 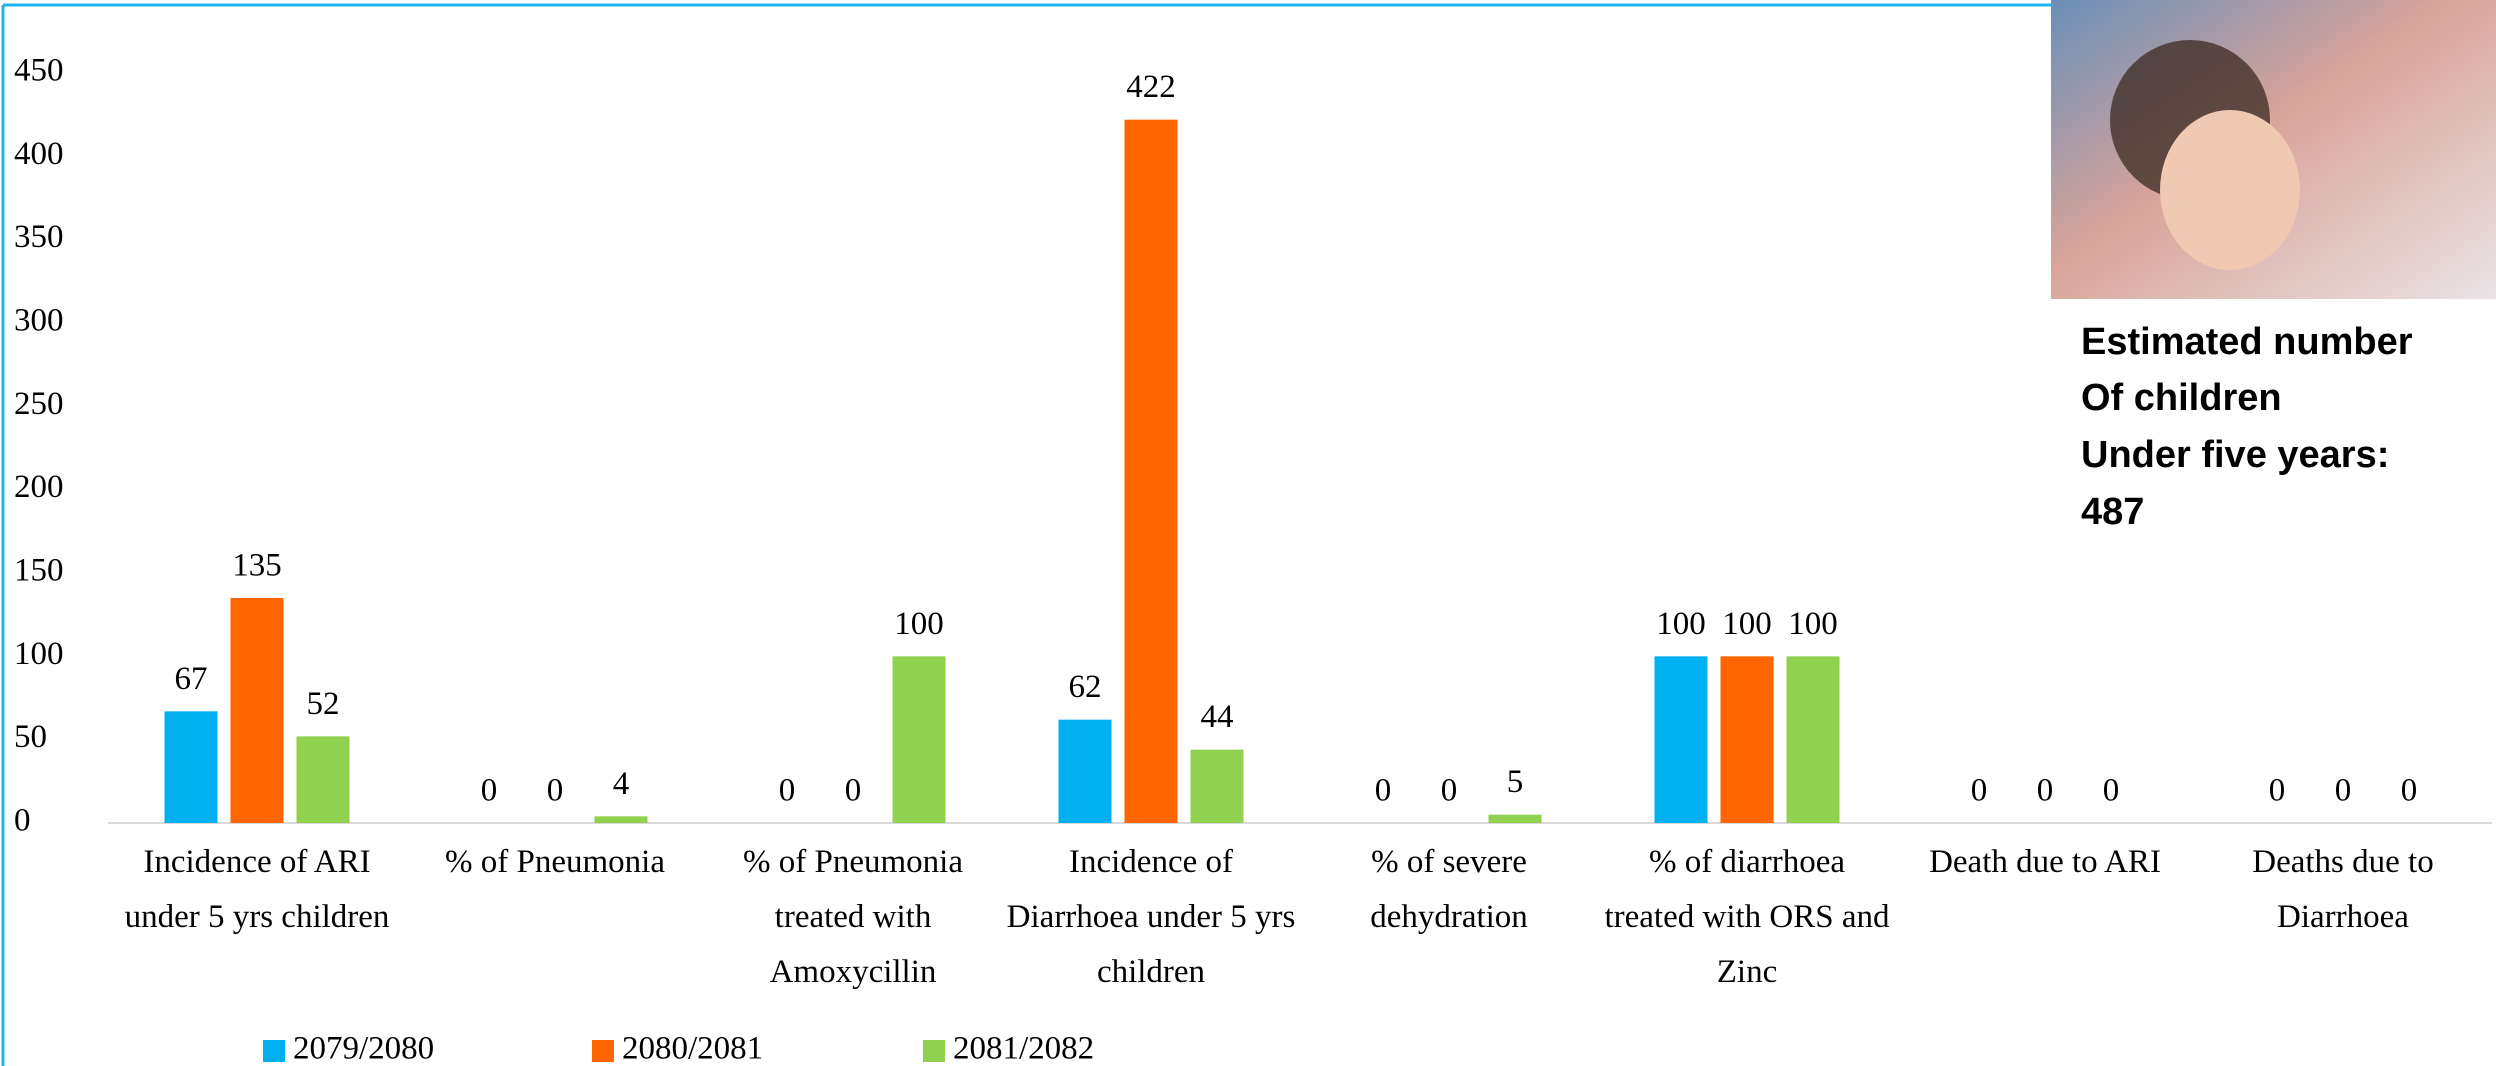 I want to click on data-label: 4, so click(x=621, y=784).